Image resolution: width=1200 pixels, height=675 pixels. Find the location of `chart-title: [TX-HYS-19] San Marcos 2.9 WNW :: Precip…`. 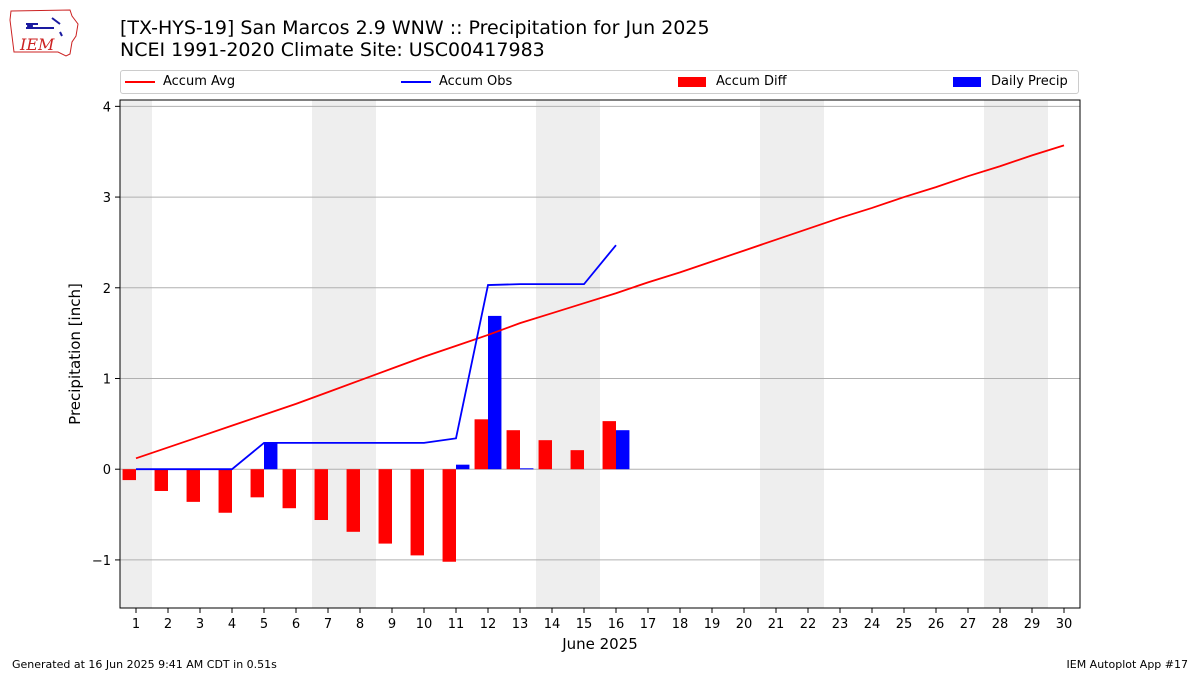

chart-title: [TX-HYS-19] San Marcos 2.9 WNW :: Precip… is located at coordinates (415, 39).